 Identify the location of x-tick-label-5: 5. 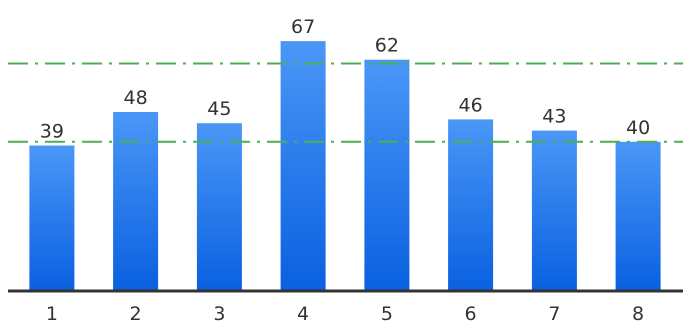
(387, 313).